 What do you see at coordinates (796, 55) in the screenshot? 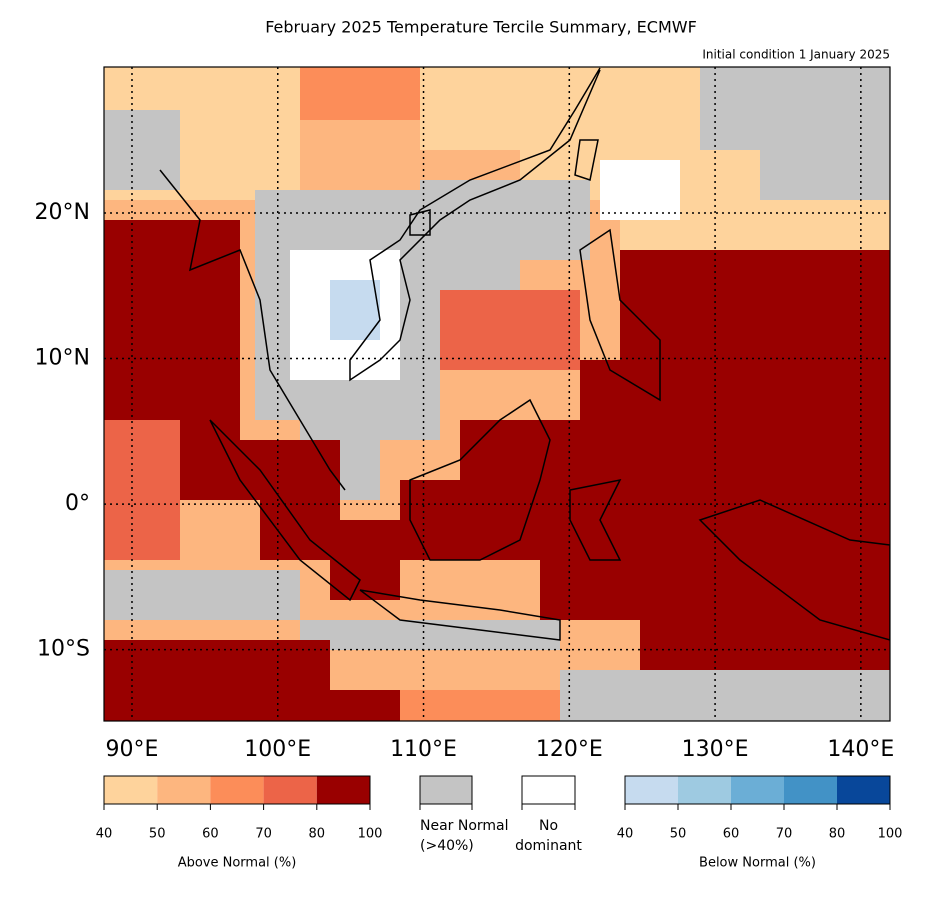
I see `subtitle: Initial condition 1 January 2025` at bounding box center [796, 55].